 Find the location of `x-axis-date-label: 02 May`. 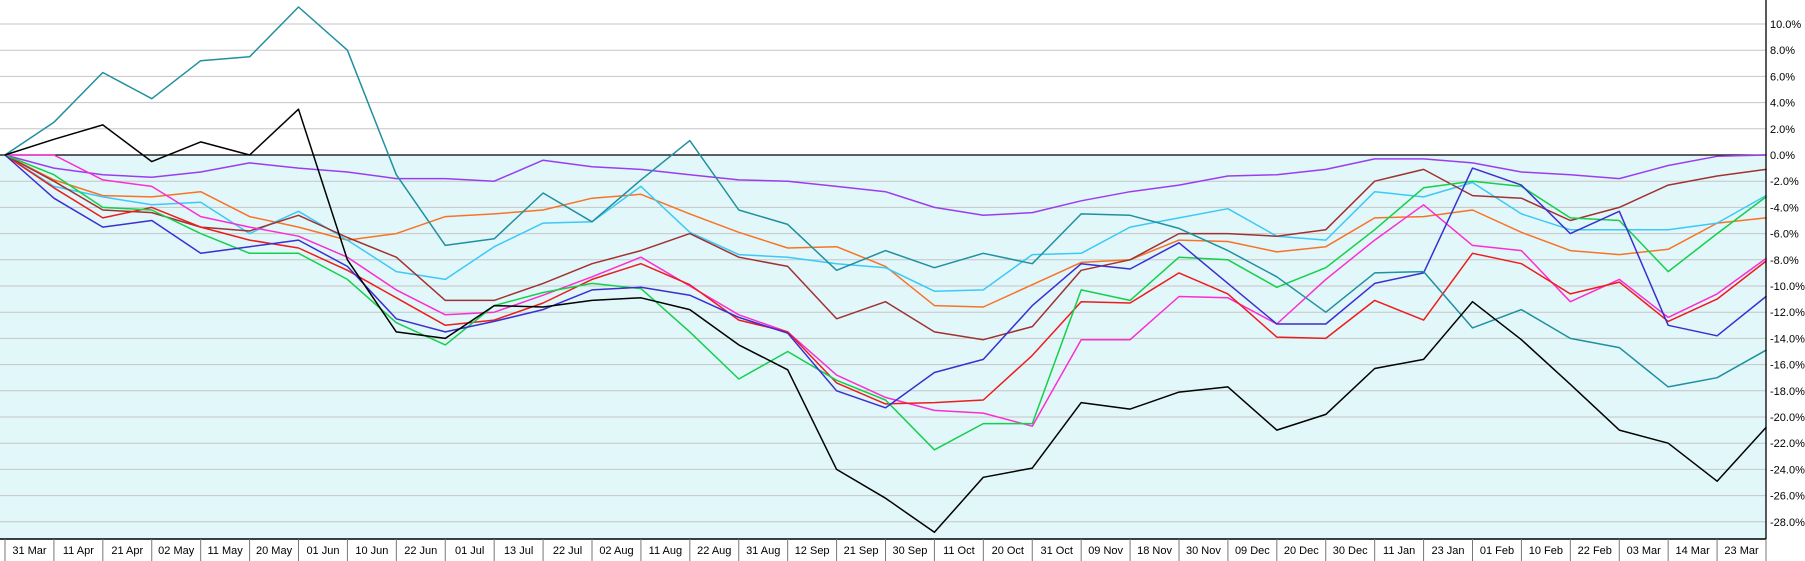

x-axis-date-label: 02 May is located at coordinates (176, 551).